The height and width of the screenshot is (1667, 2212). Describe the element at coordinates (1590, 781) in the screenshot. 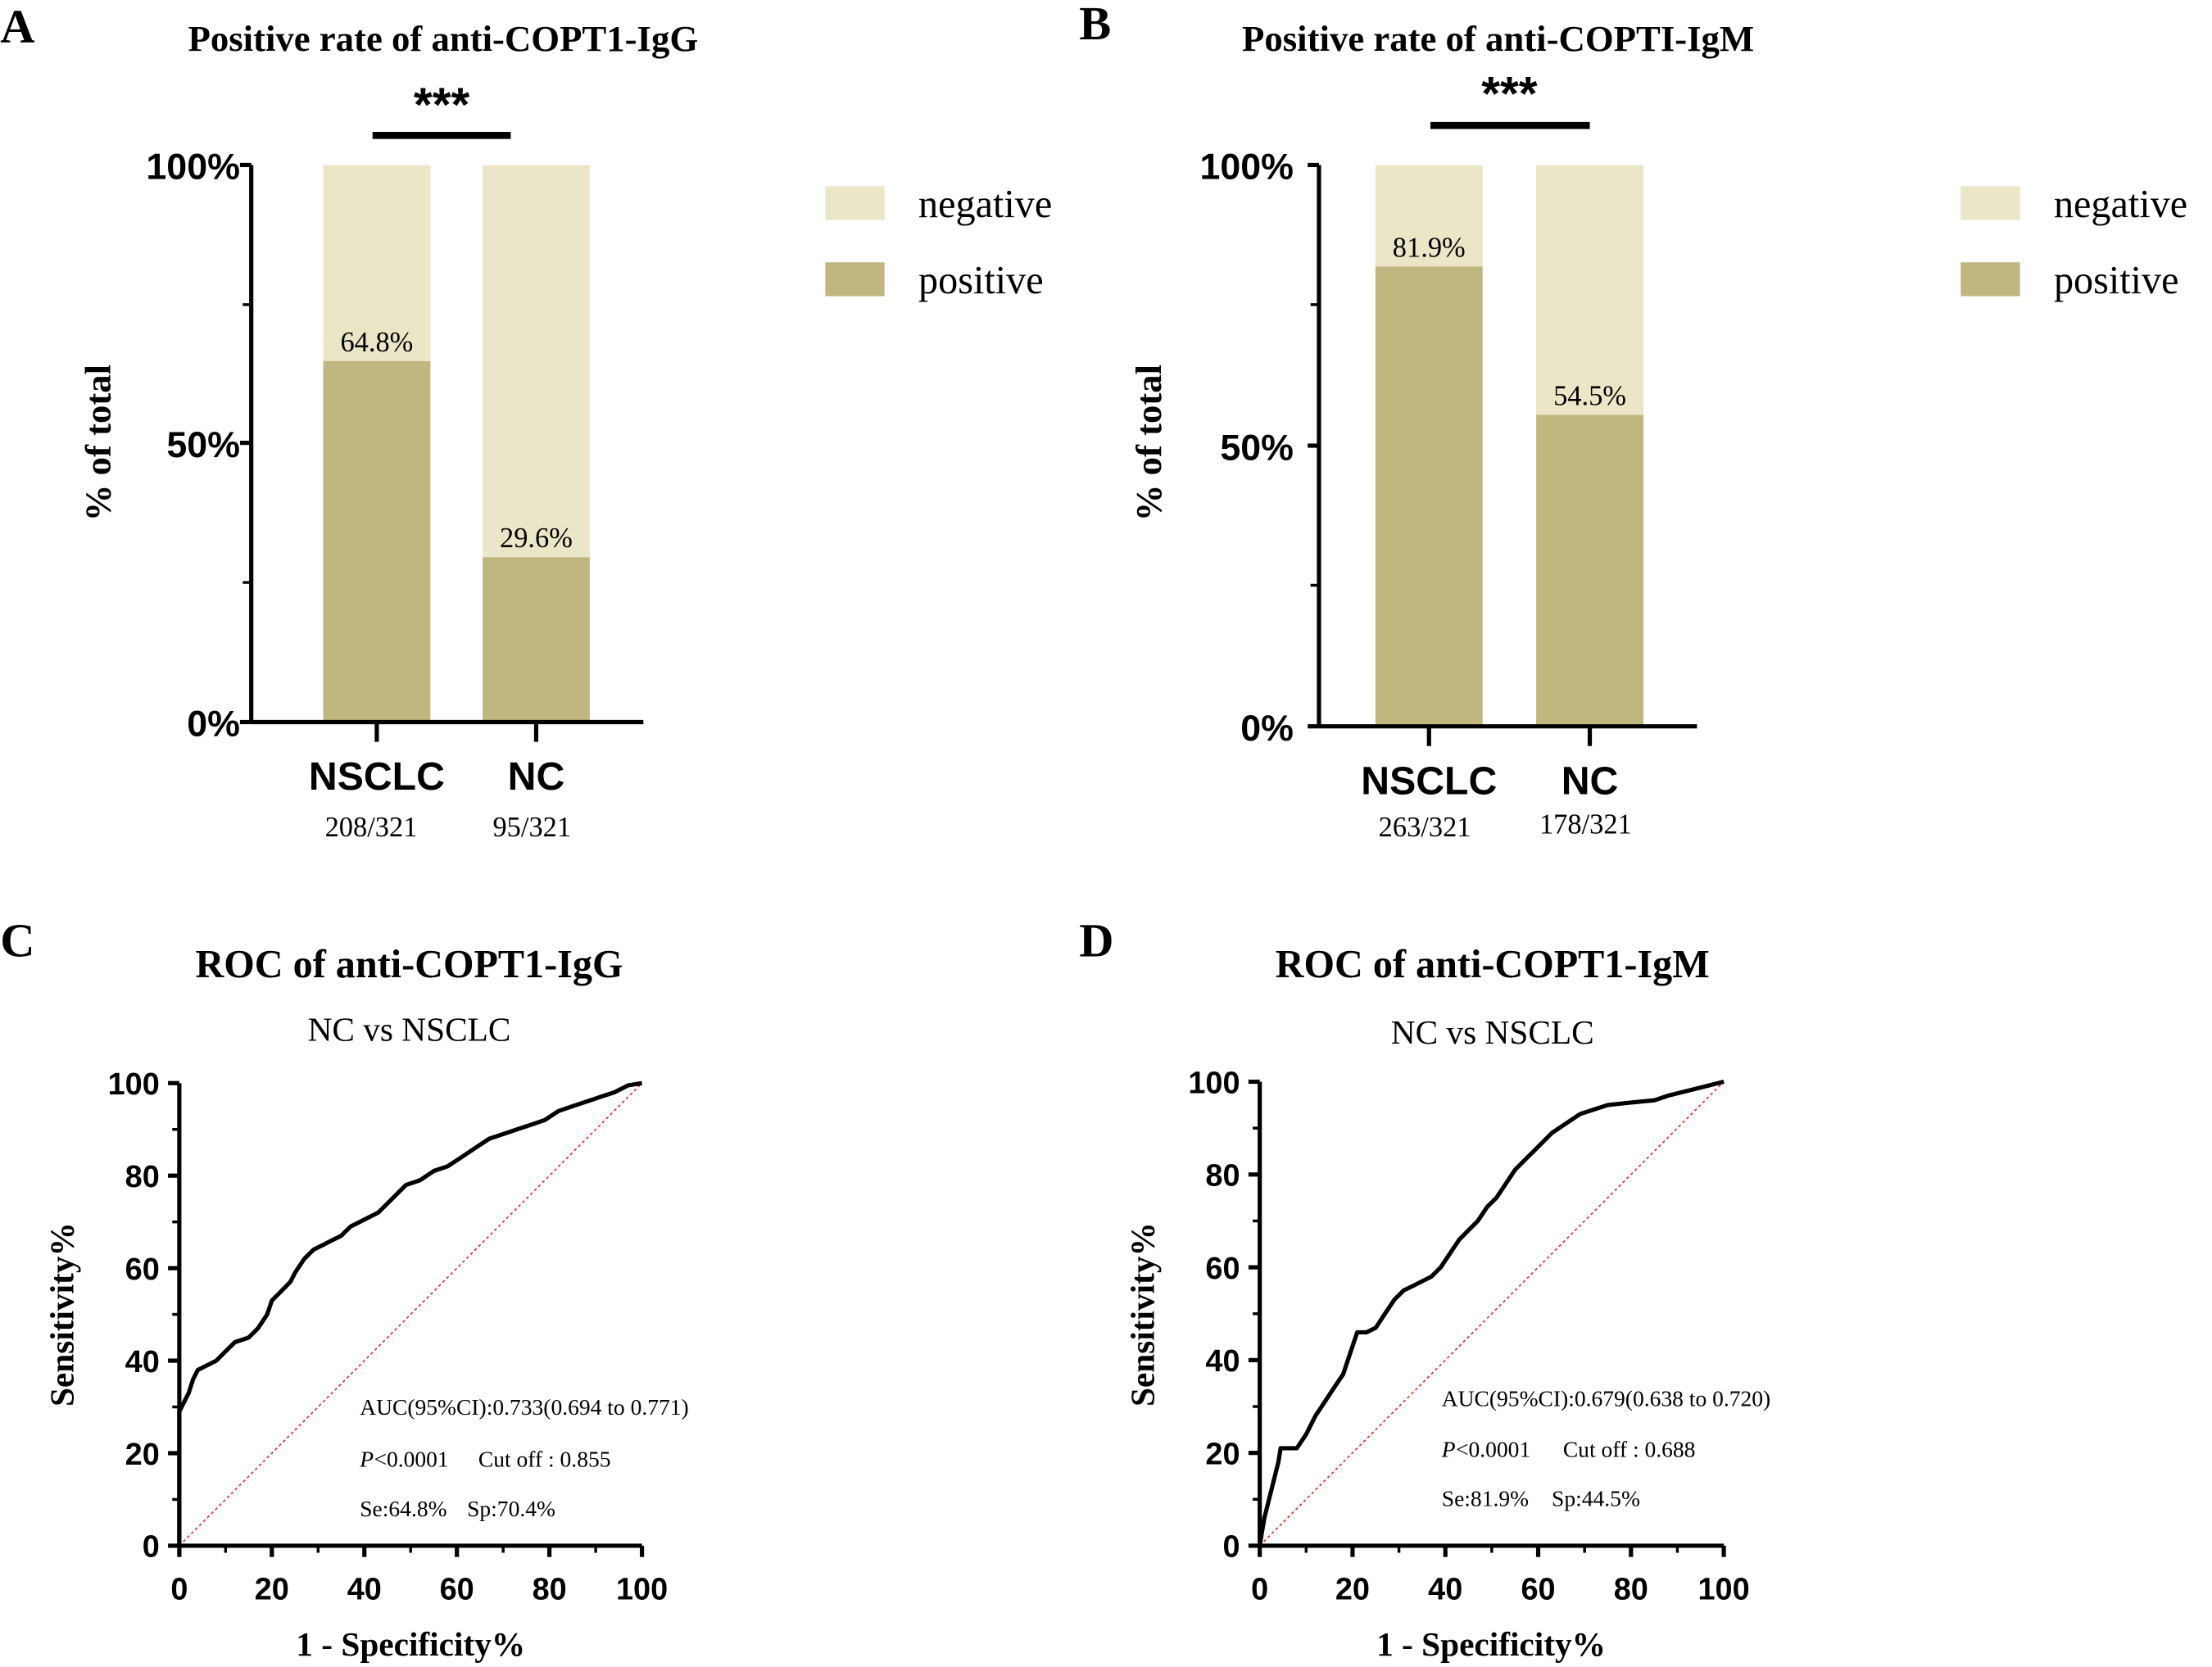

I see `category-label-nc-b: NC` at that location.